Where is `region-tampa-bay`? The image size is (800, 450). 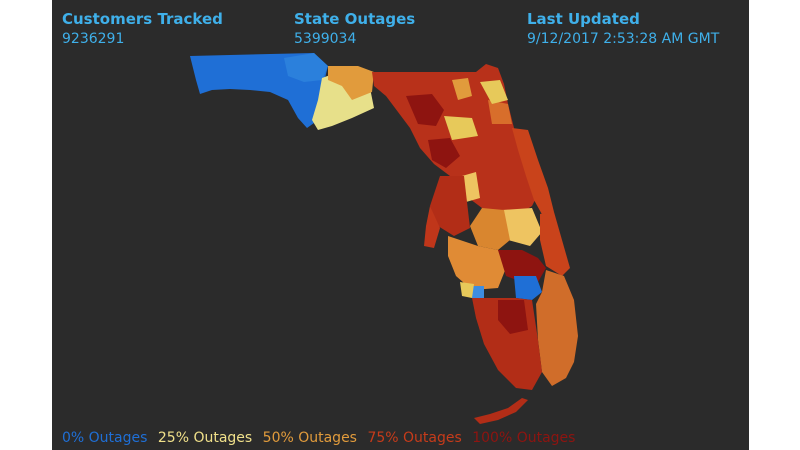
region-tampa-bay is located at coordinates (432, 227).